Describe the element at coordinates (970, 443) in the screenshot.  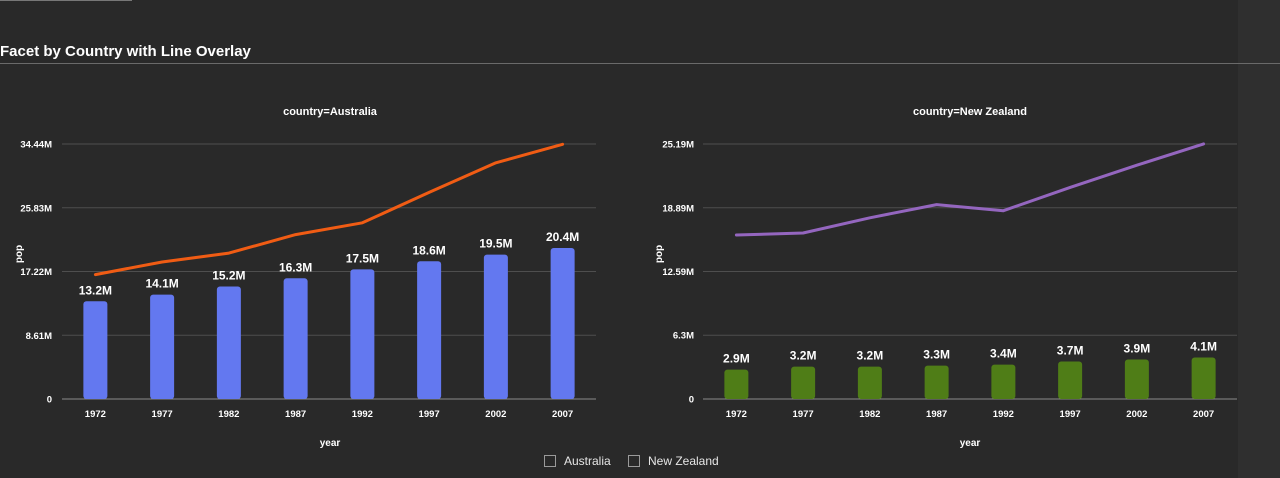
I see `x-axis-label-new-zealand: year` at that location.